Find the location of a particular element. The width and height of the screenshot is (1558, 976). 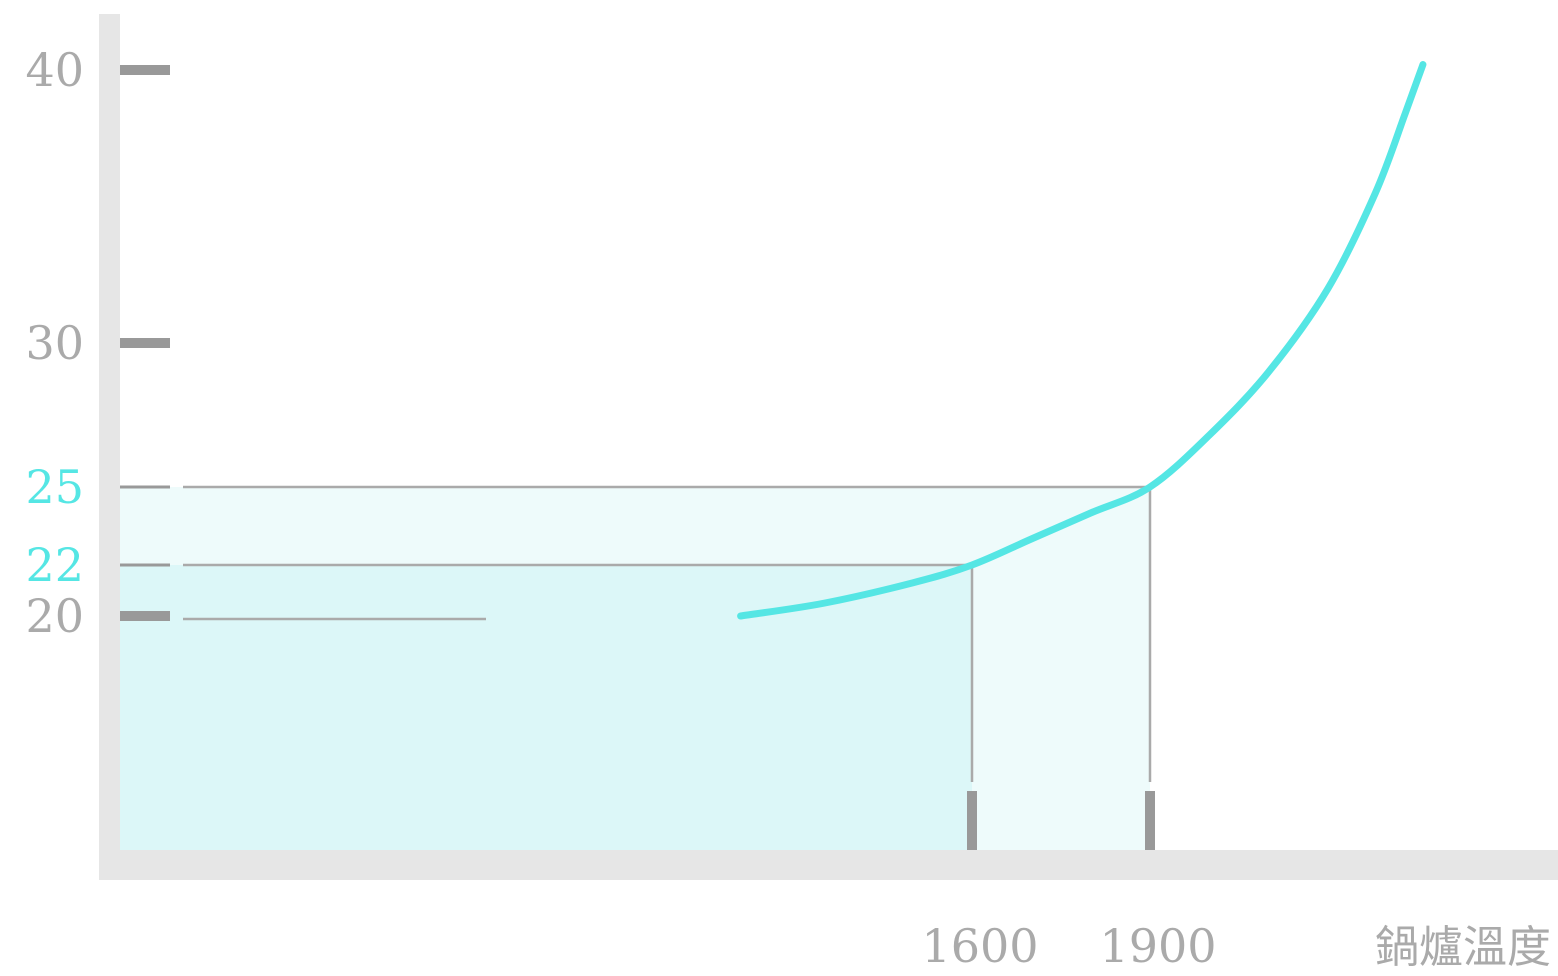

x-tick-label-1900: 1900 is located at coordinates (1157, 946).